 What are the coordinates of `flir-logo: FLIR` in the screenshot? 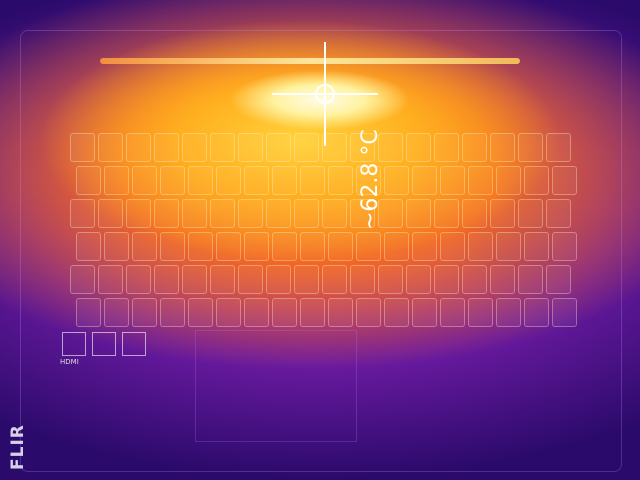 It's located at (18, 447).